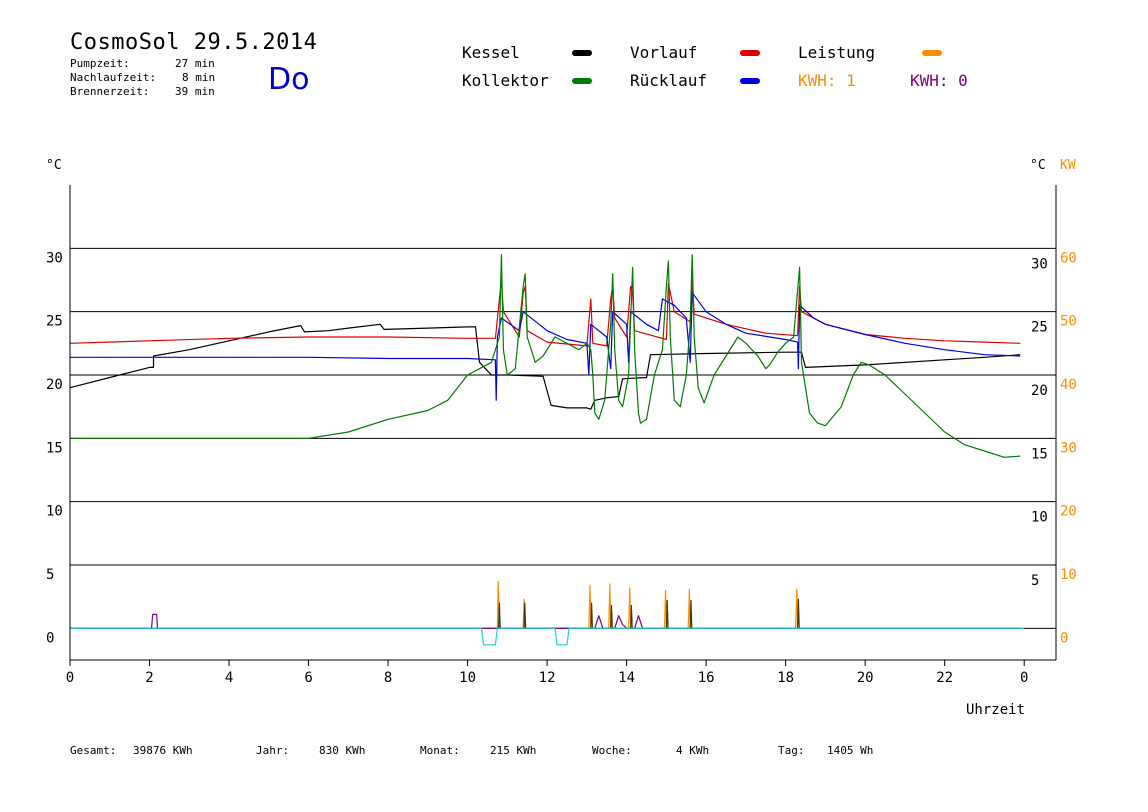 The image size is (1148, 812). I want to click on stat-brennerzeit-label: Brennerzeit:, so click(110, 91).